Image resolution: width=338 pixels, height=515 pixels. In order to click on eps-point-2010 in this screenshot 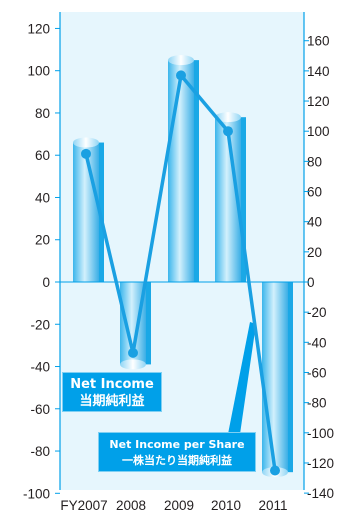, I will do `click(228, 131)`.